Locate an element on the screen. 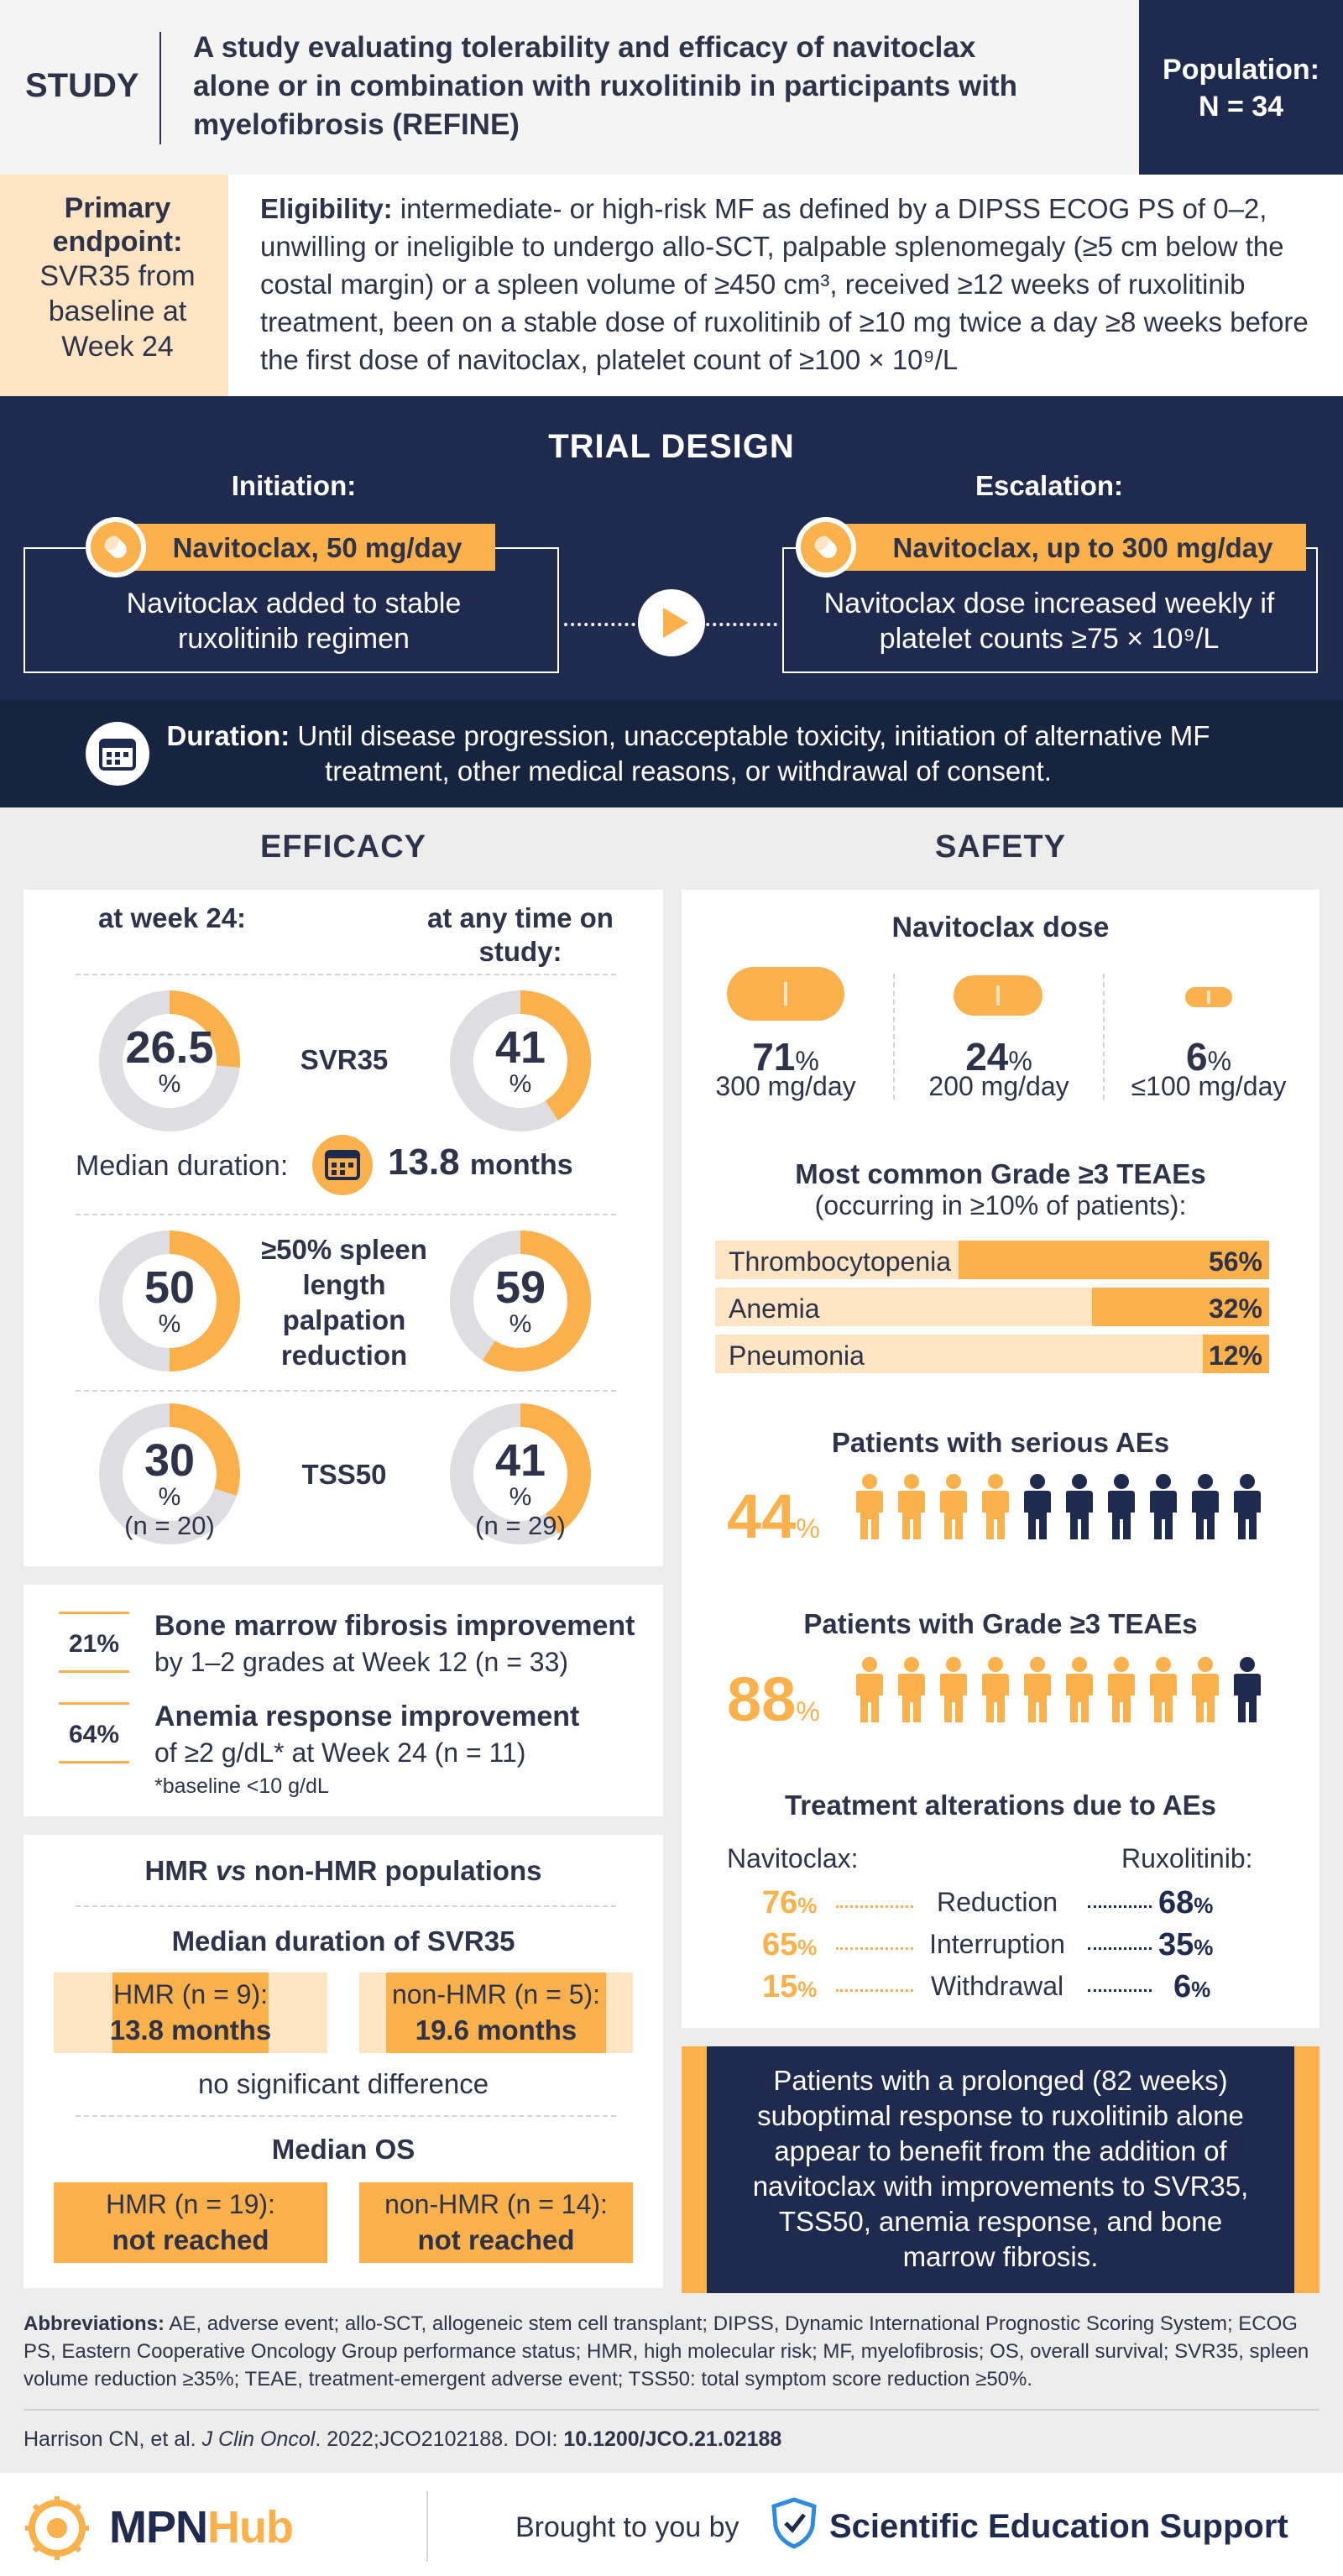  hmr-title: HMR vs non-HMR populations is located at coordinates (343, 1871).